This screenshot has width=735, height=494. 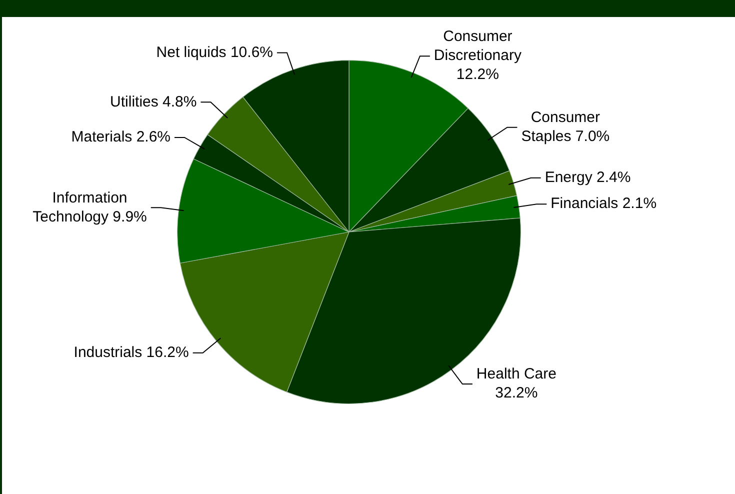 I want to click on slice-label: Health Care, so click(x=516, y=374).